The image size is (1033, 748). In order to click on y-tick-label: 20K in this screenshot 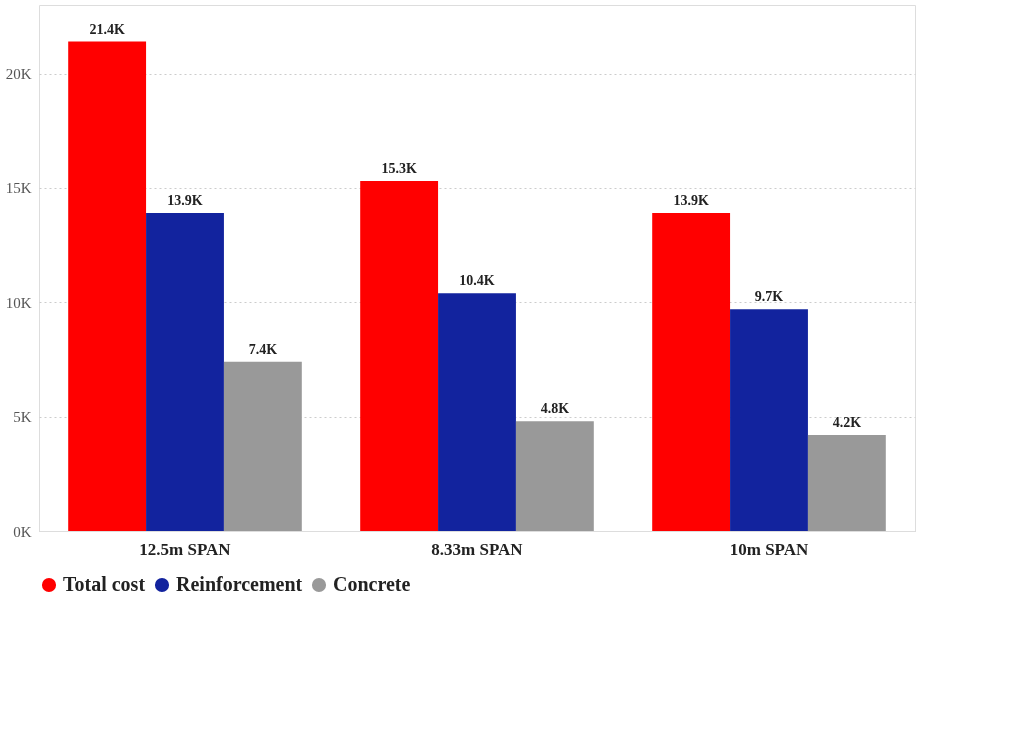, I will do `click(18, 74)`.